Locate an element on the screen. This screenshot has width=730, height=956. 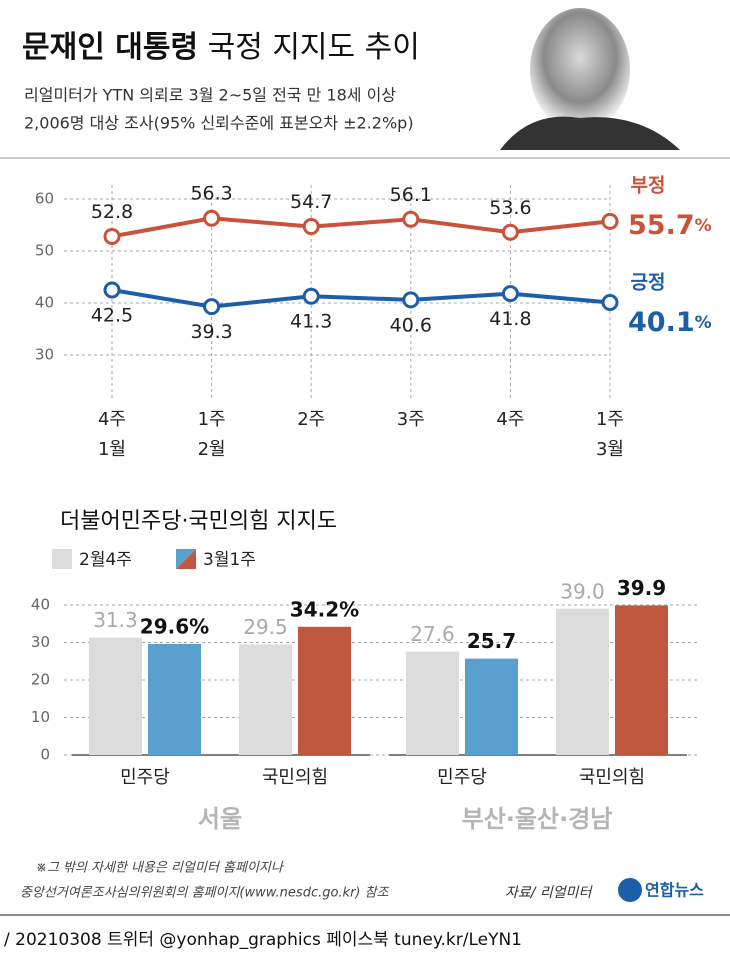
legend-label: 긍정 is located at coordinates (648, 283).